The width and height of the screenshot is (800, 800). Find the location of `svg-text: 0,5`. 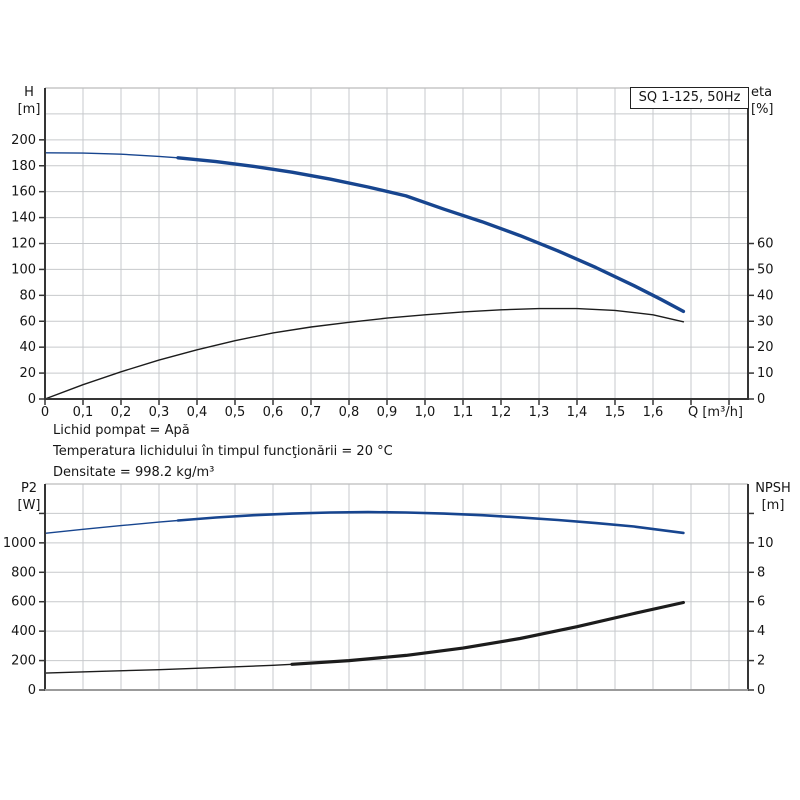

svg-text: 0,5 is located at coordinates (235, 412).